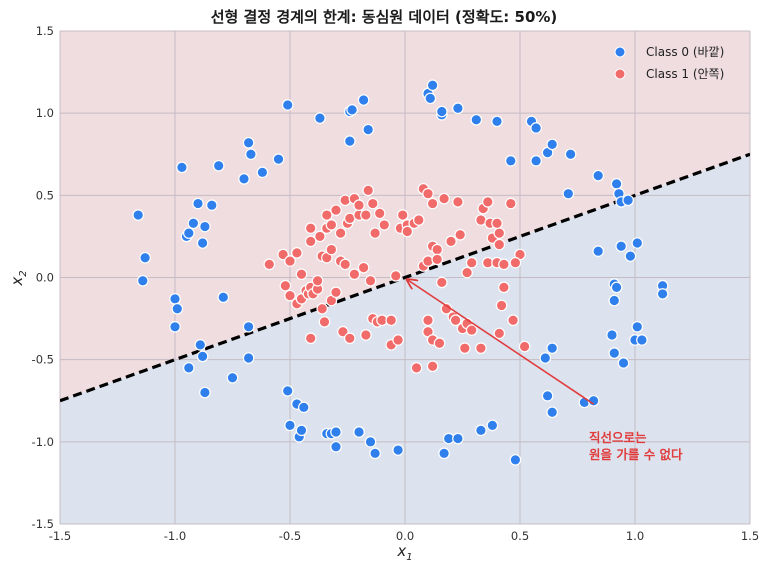 This screenshot has width=768, height=571. What do you see at coordinates (175, 536) in the screenshot?
I see `x-tick-label: -1.0` at bounding box center [175, 536].